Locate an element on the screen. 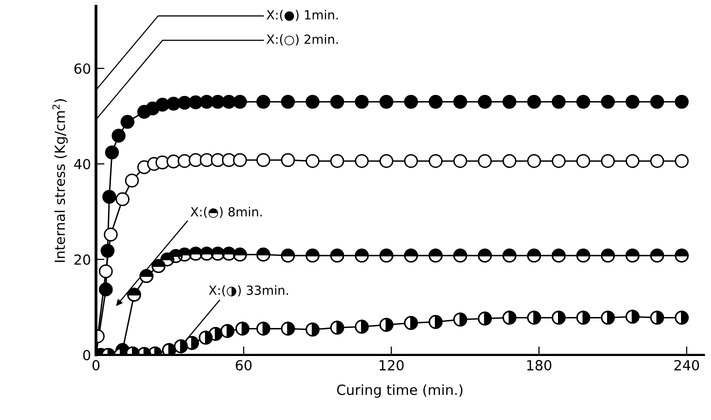 This screenshot has width=711, height=420. y-tick-label: 20 is located at coordinates (82, 259).